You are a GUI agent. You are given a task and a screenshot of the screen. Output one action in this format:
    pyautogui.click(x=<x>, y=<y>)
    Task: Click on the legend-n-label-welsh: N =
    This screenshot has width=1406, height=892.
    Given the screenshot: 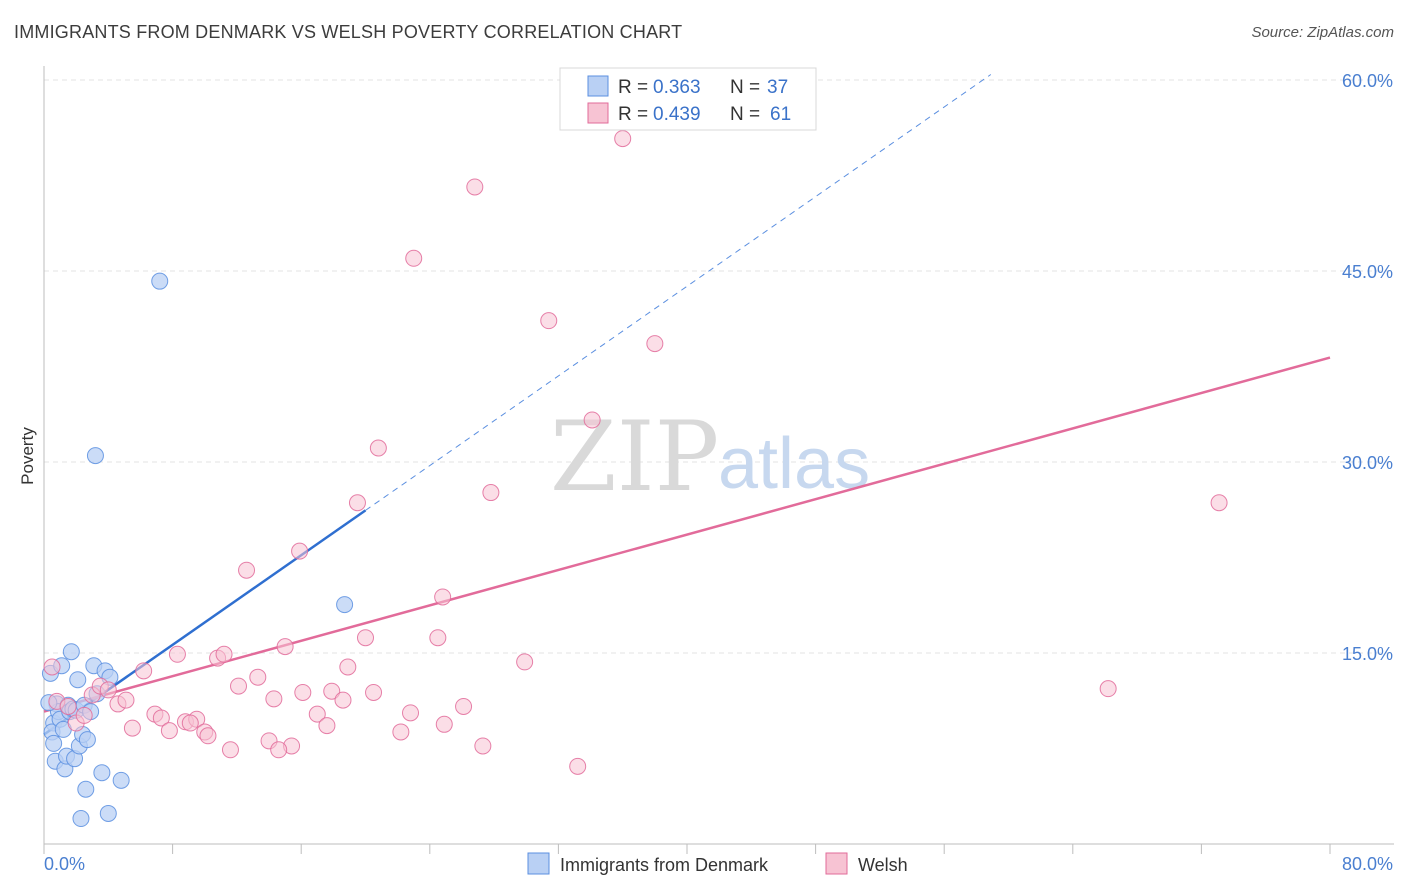 What is the action you would take?
    pyautogui.click(x=745, y=114)
    